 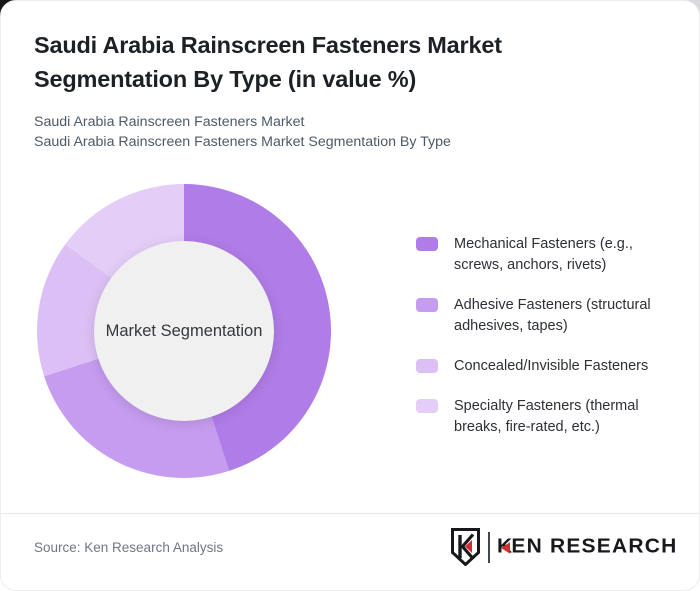 What do you see at coordinates (465, 547) in the screenshot?
I see `logo-shield-icon` at bounding box center [465, 547].